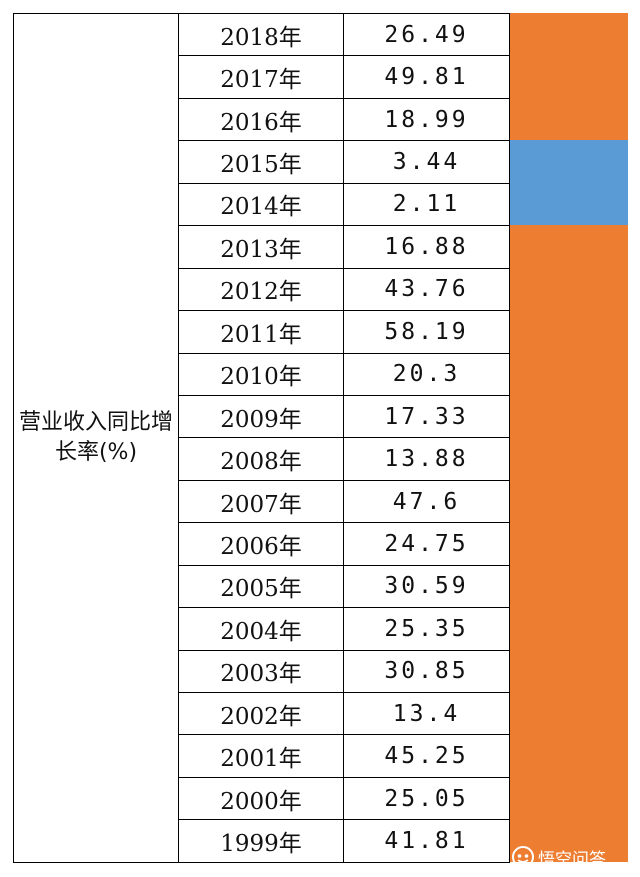 Image resolution: width=640 pixels, height=877 pixels. What do you see at coordinates (427, 289) in the screenshot?
I see `value-cell: 43.76` at bounding box center [427, 289].